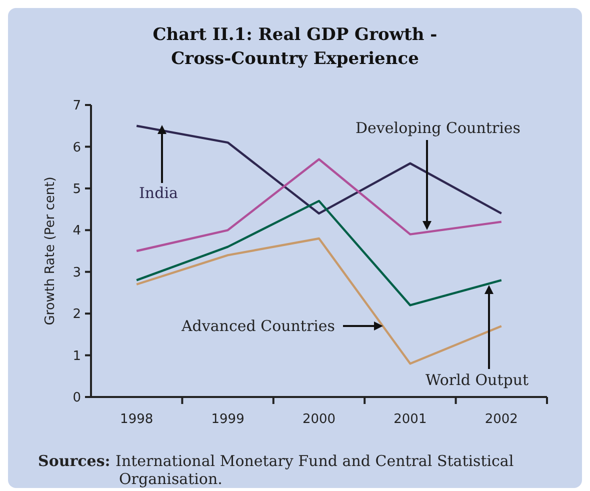  Describe the element at coordinates (76, 356) in the screenshot. I see `y-tick-label: 1` at that location.